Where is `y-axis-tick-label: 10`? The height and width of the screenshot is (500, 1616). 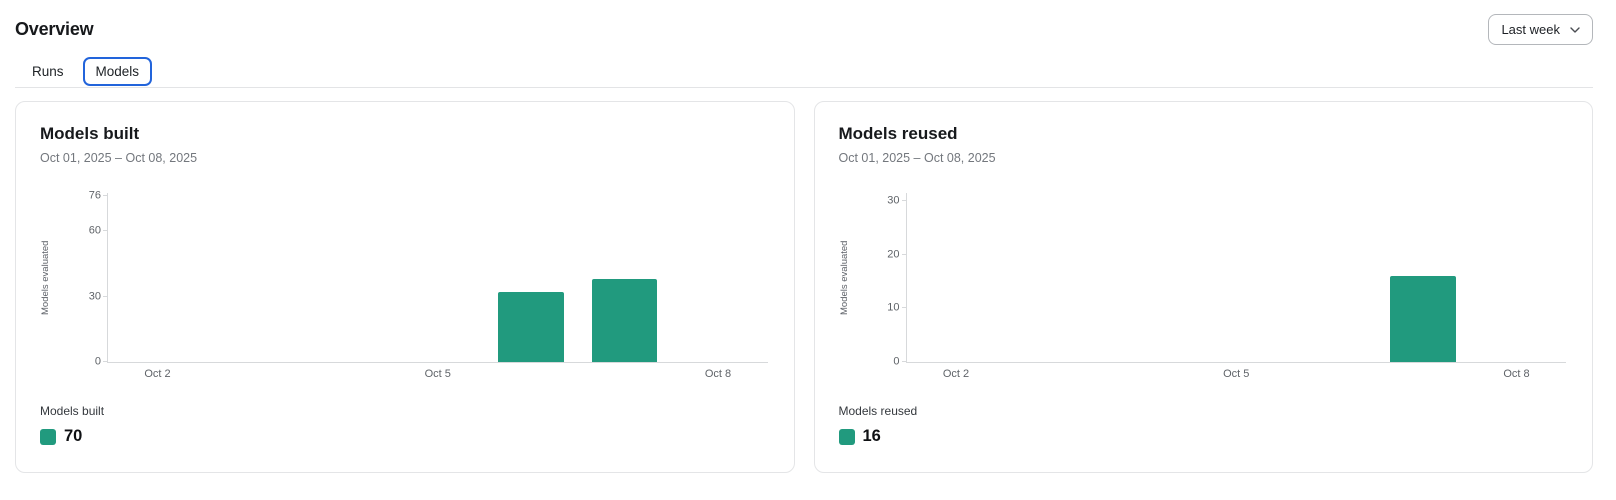 y-axis-tick-label: 10 is located at coordinates (893, 307).